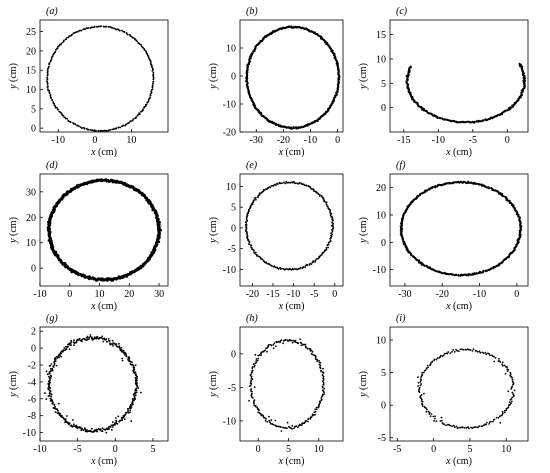 Image resolution: width=550 pixels, height=473 pixels. What do you see at coordinates (233, 354) in the screenshot?
I see `y-tick-label: 0` at bounding box center [233, 354].